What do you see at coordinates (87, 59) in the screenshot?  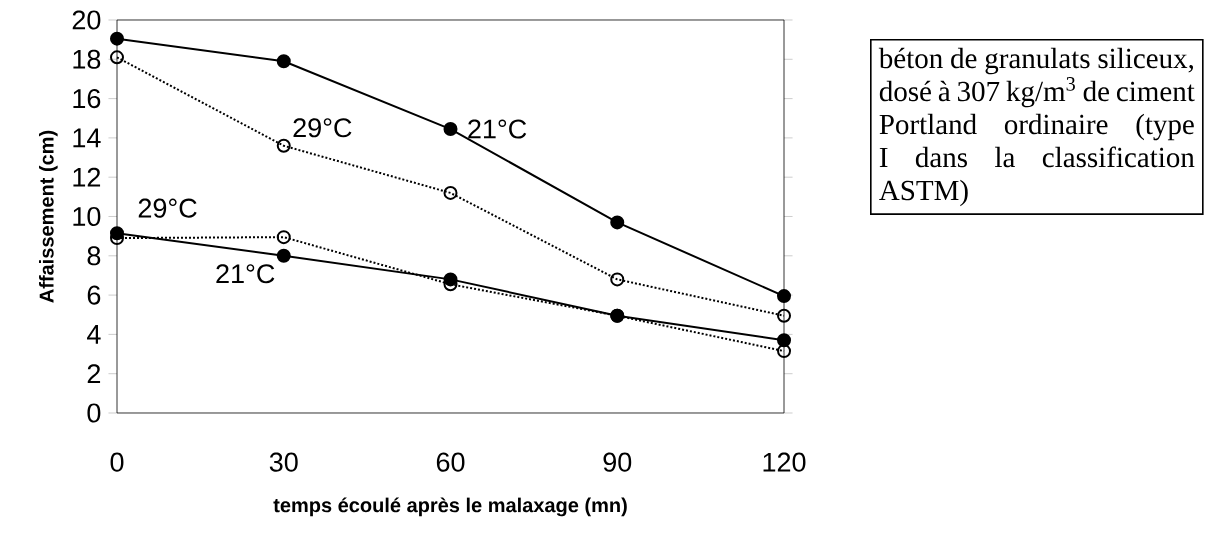 I see `y-tick-label: 18` at bounding box center [87, 59].